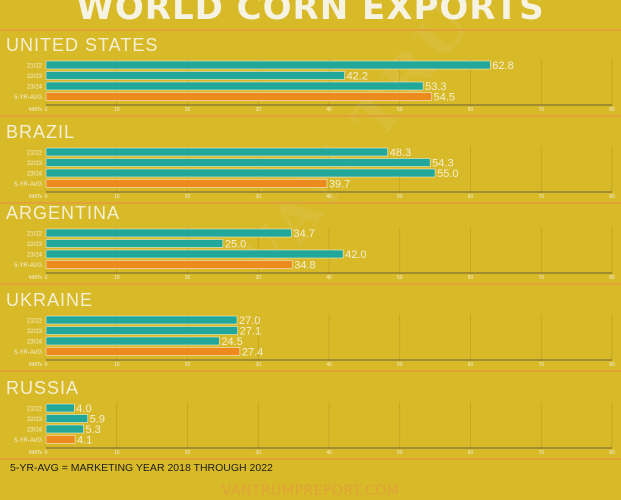 The height and width of the screenshot is (500, 621). I want to click on value-label: 5.9, so click(97, 420).